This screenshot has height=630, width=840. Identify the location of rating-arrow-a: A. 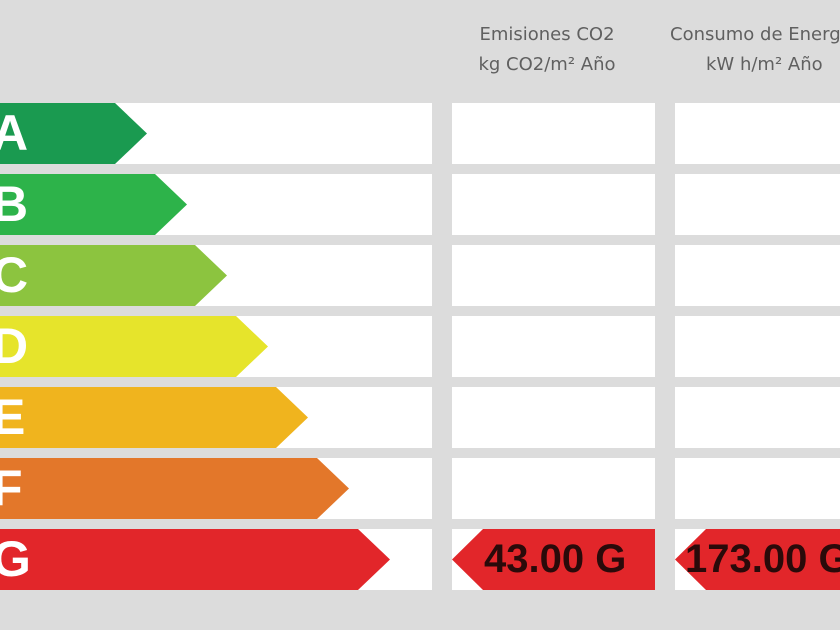
(73, 133).